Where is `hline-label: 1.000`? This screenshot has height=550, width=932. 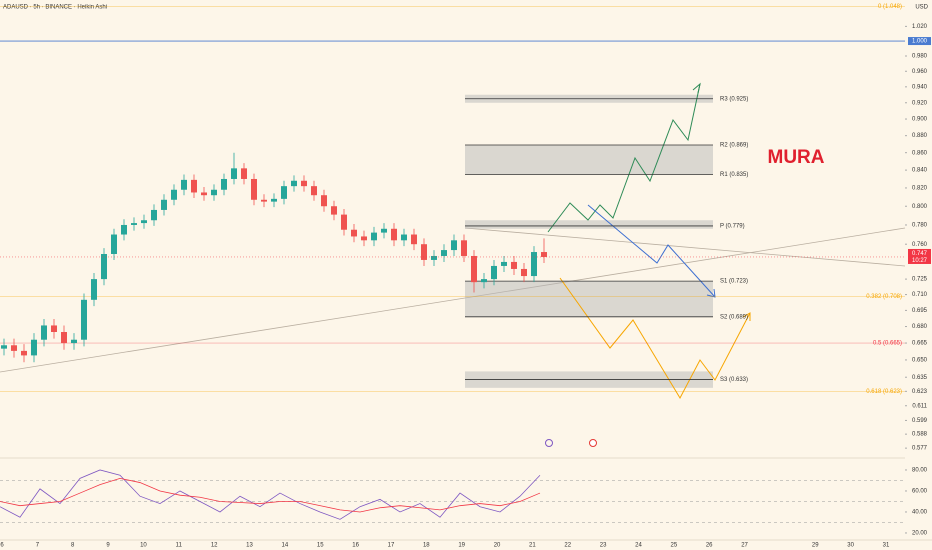 hline-label: 1.000 is located at coordinates (920, 42).